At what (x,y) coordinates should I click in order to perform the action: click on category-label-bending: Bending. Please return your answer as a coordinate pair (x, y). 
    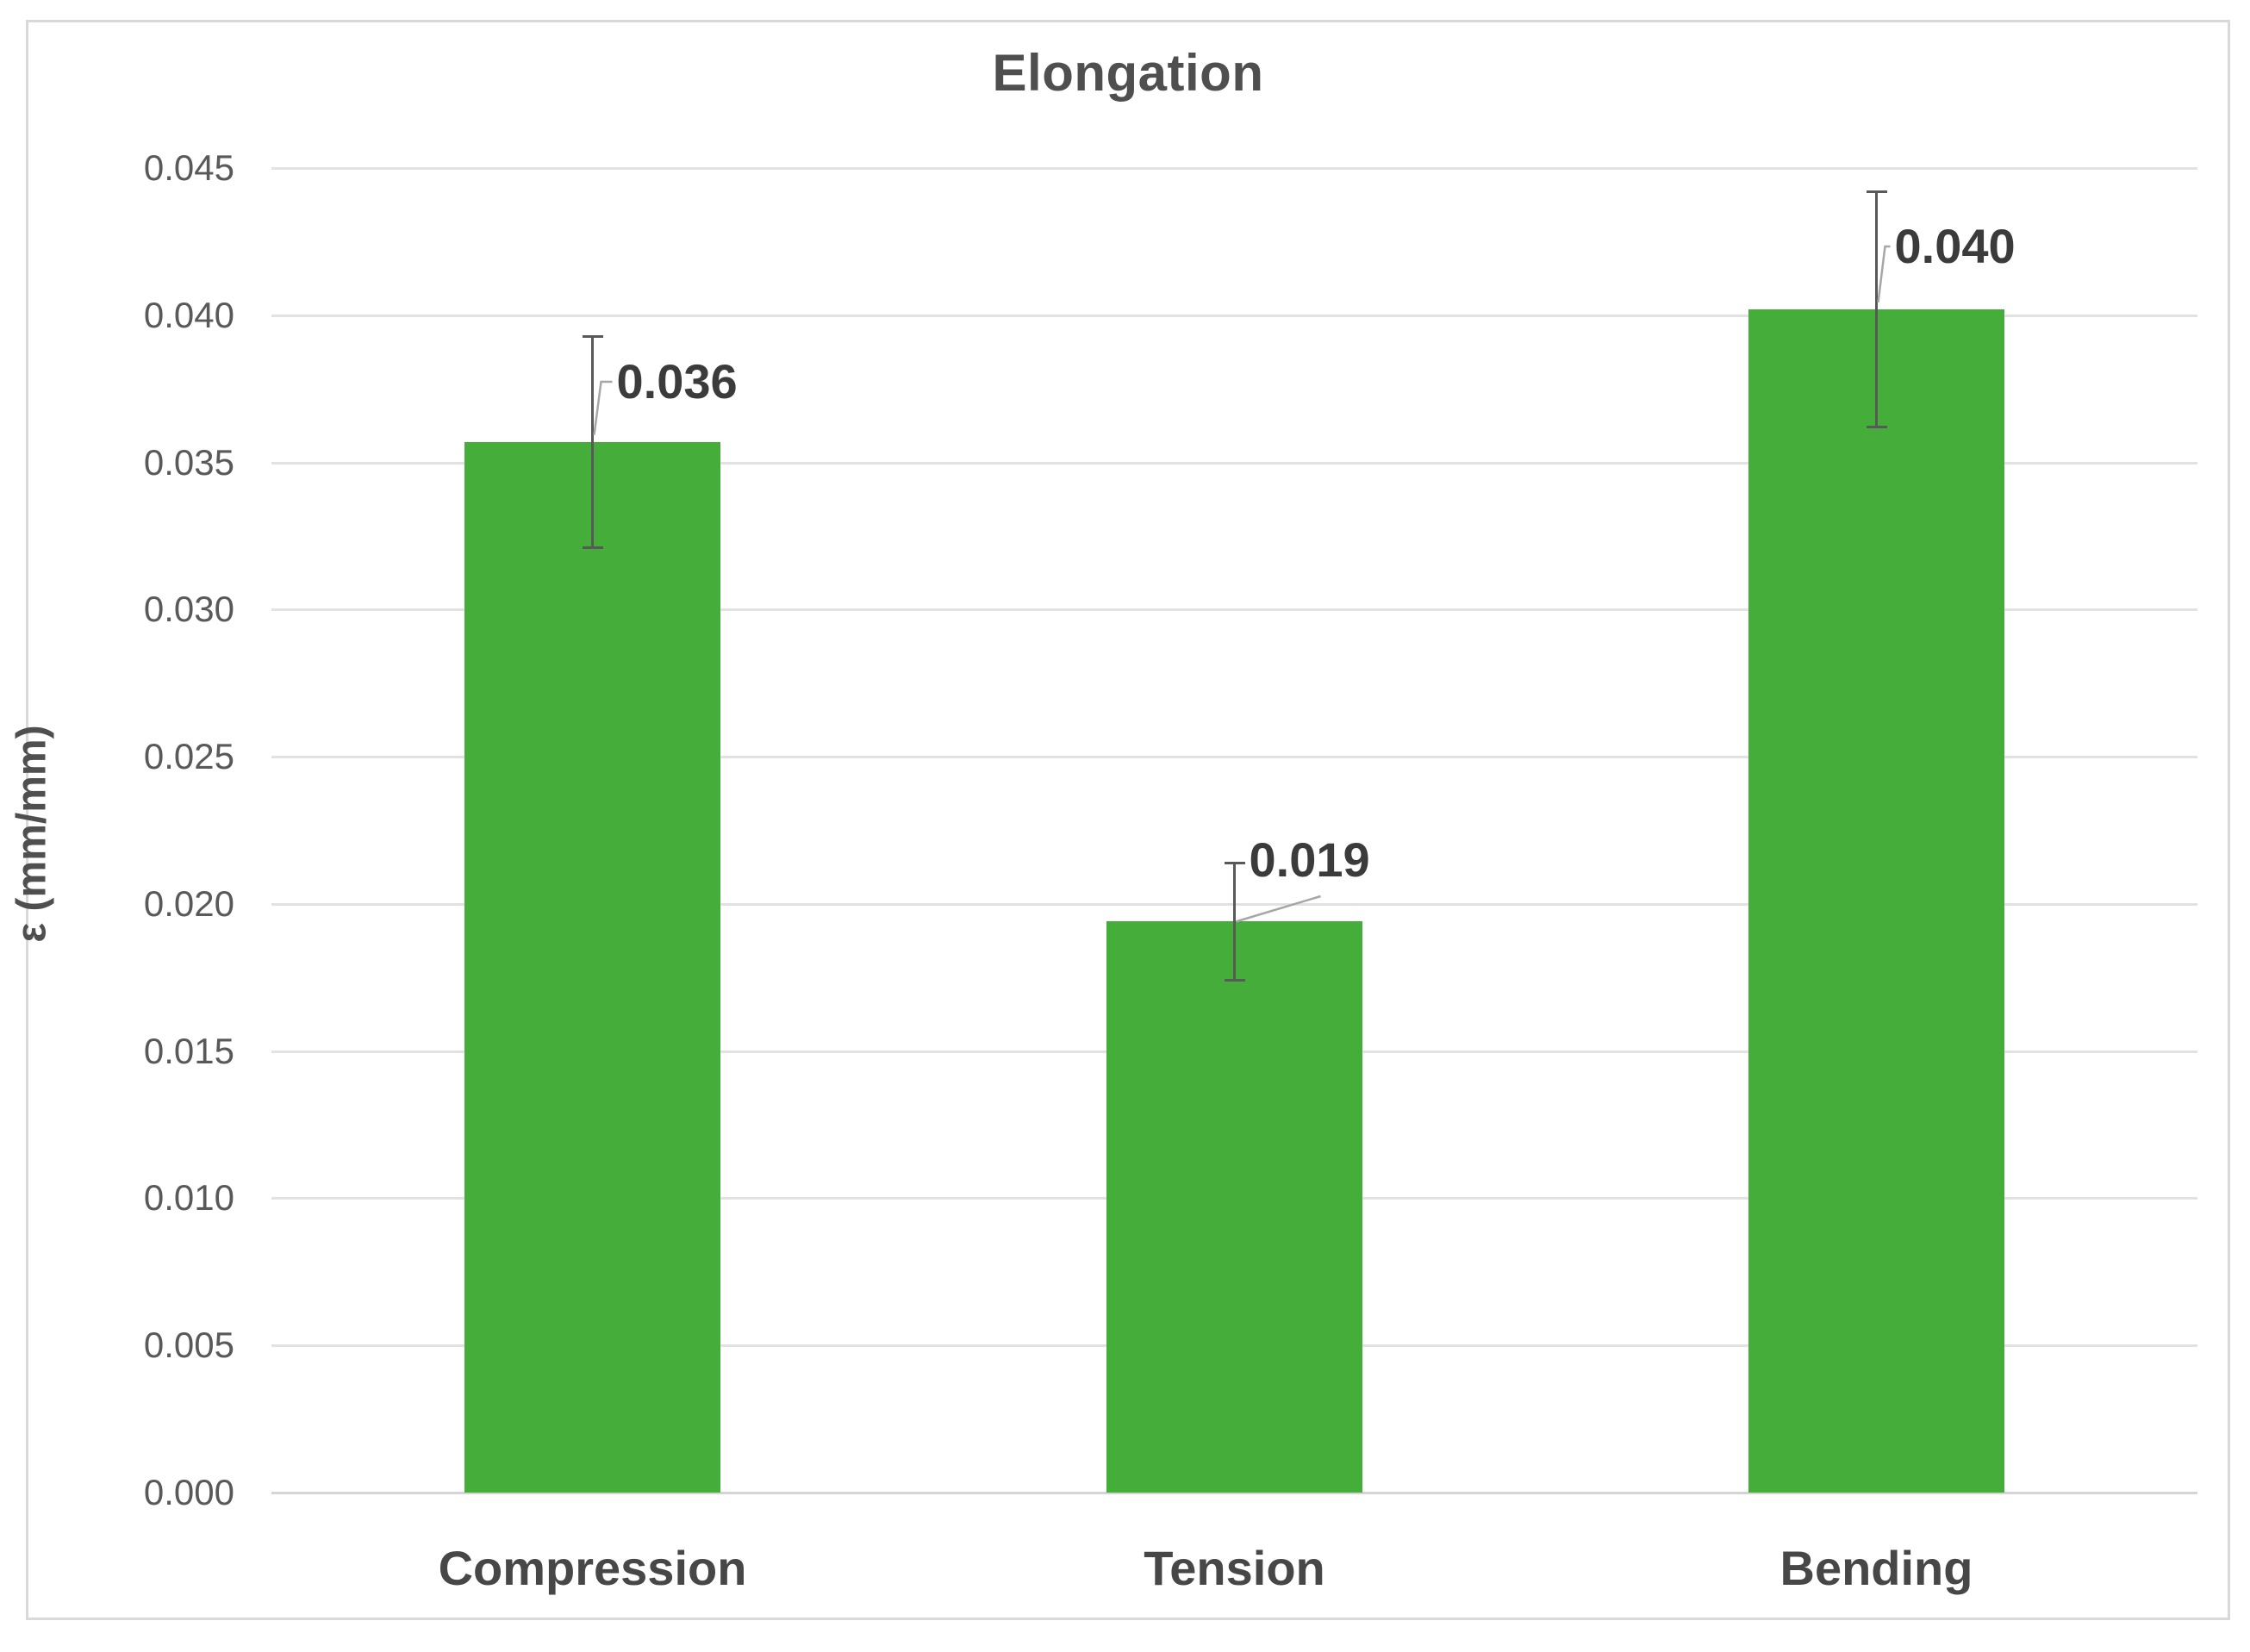
    Looking at the image, I should click on (1876, 1568).